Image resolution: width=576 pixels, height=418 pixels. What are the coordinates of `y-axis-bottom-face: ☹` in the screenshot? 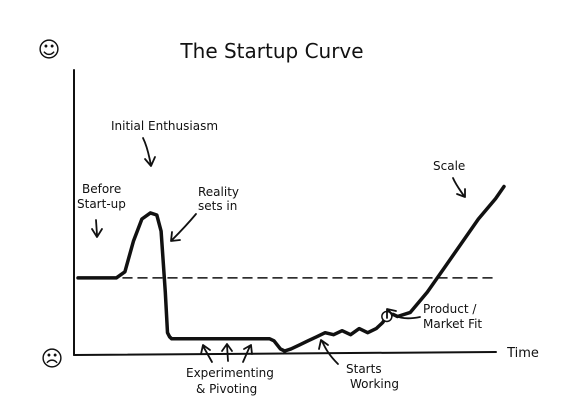 It's located at (52, 359).